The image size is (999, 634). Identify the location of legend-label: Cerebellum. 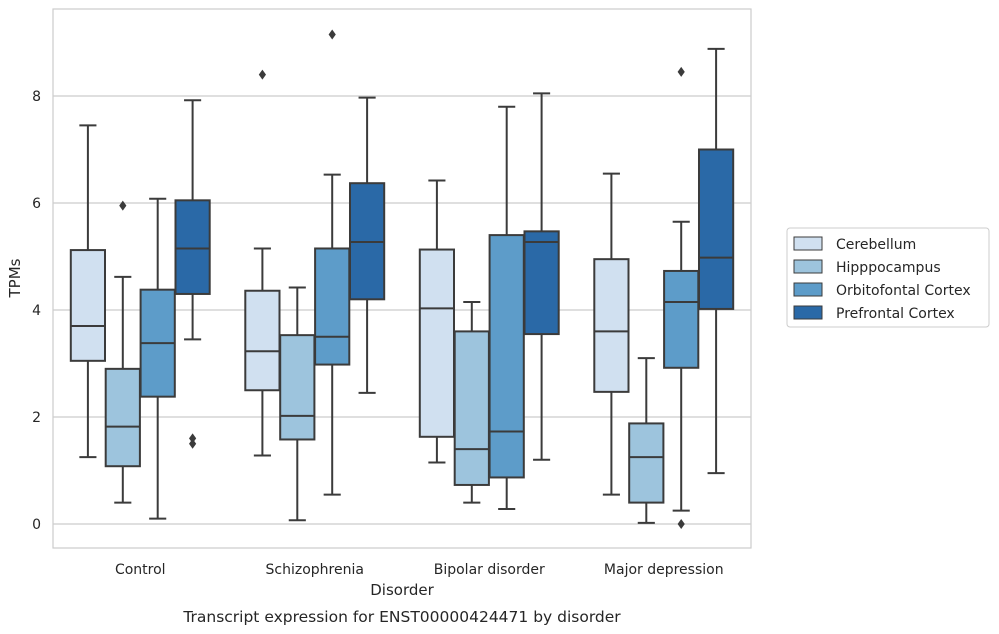
(876, 245).